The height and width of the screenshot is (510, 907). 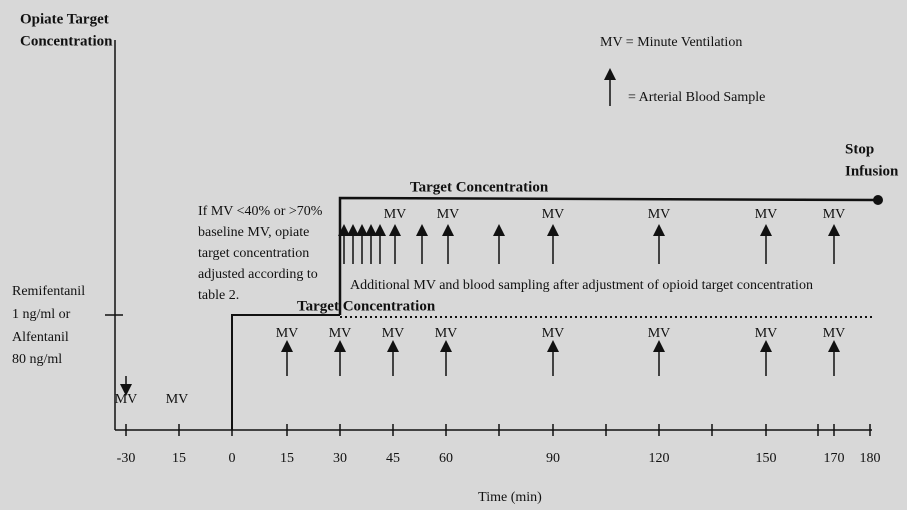 What do you see at coordinates (659, 458) in the screenshot?
I see `x-tick-label: 120` at bounding box center [659, 458].